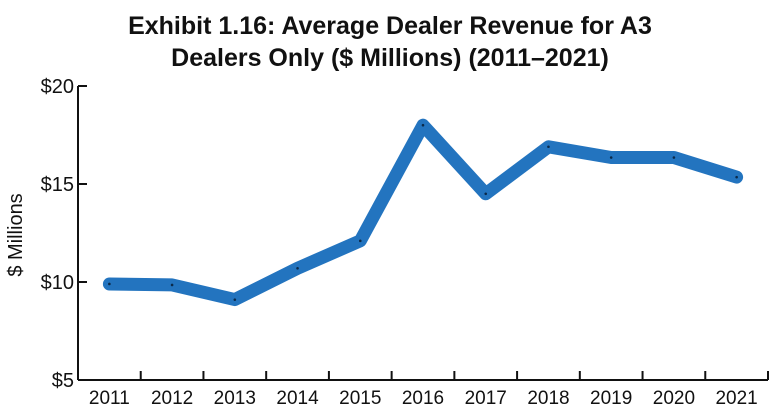 The height and width of the screenshot is (418, 780). I want to click on x-tick-label: 2012, so click(172, 398).